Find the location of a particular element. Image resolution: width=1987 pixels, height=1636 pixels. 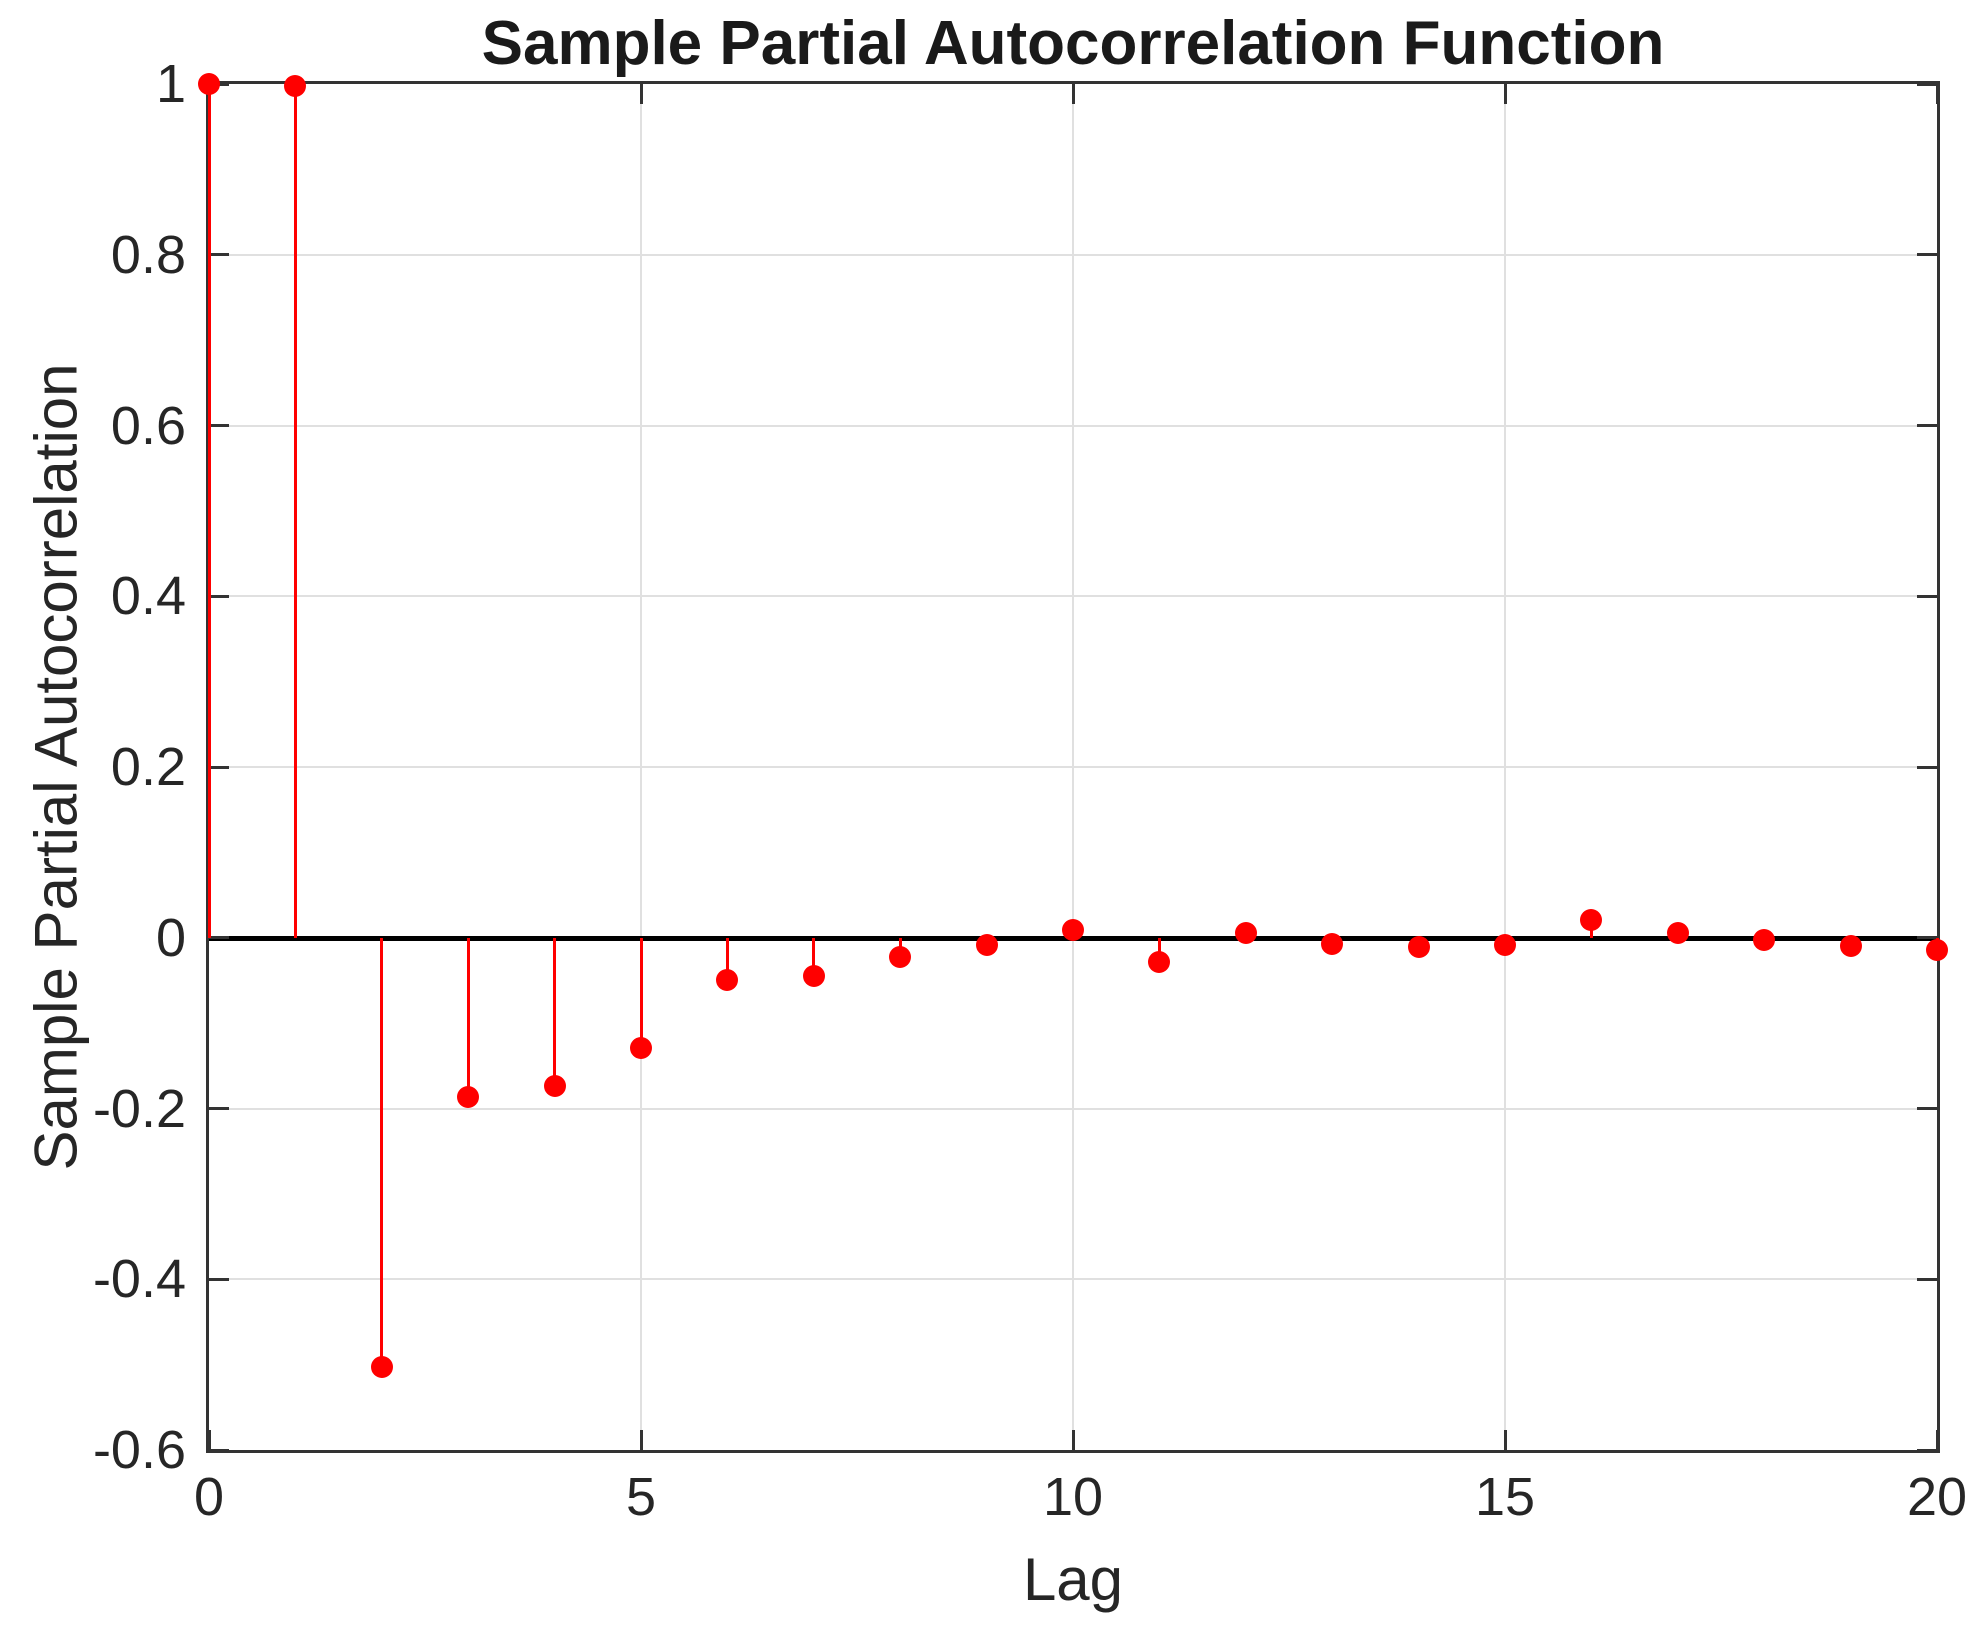

y-tick-label: 0.8 is located at coordinates (148, 254).